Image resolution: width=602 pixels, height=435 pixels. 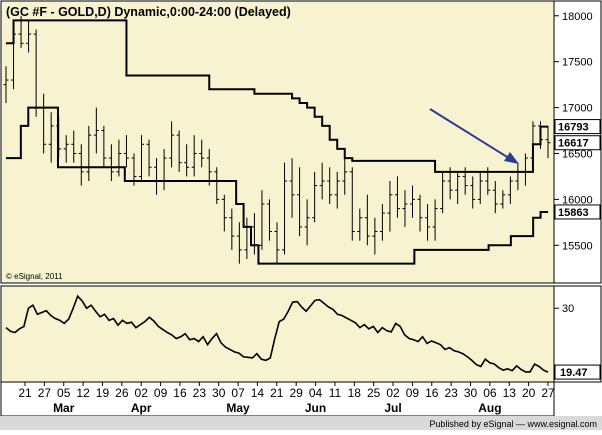 What do you see at coordinates (258, 393) in the screenshot?
I see `date-tick-label: 14` at bounding box center [258, 393].